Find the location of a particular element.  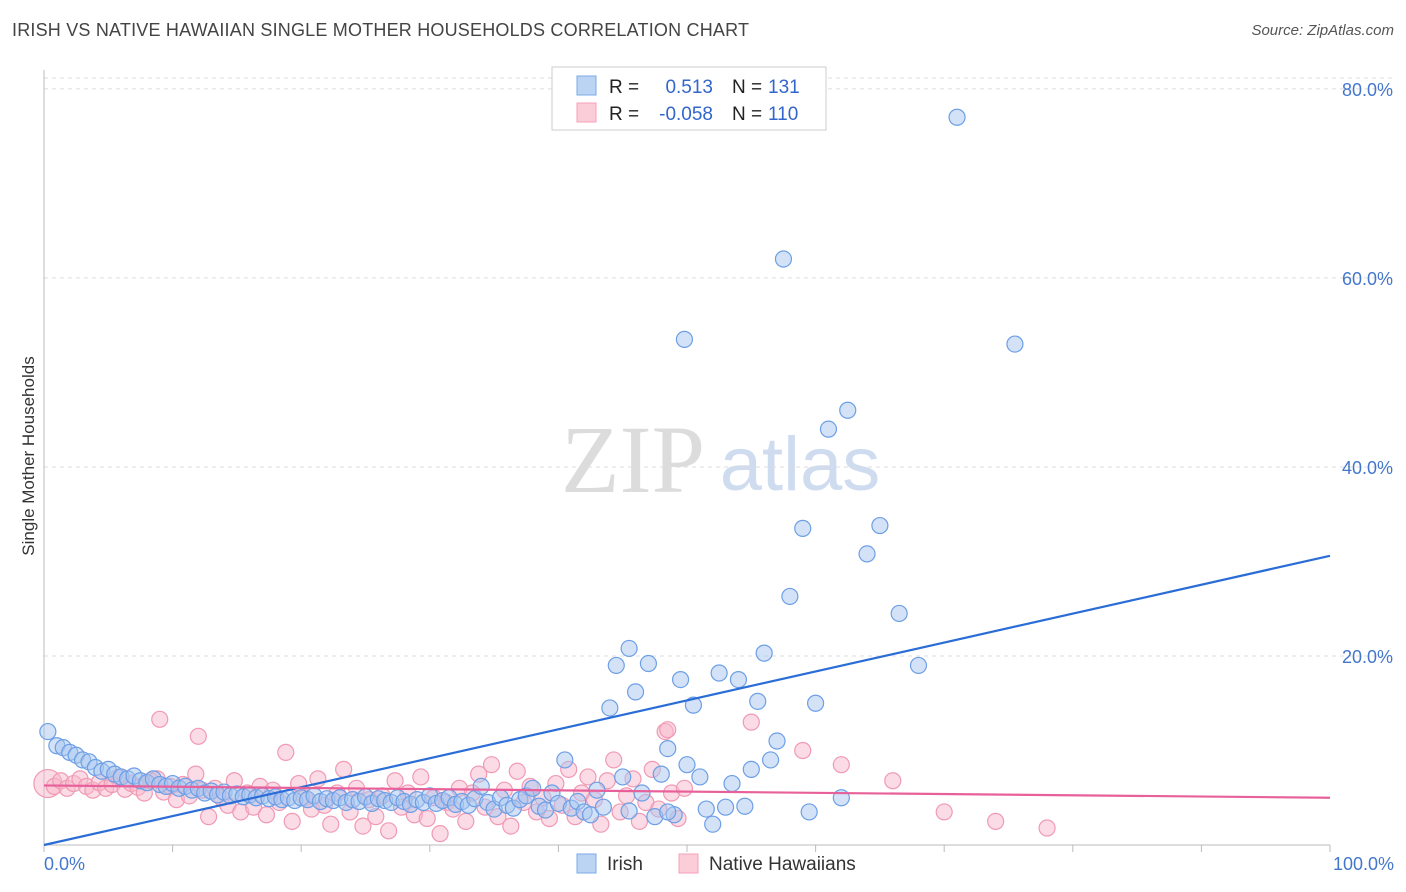

legend-n-value-native-hawaiians: 110 is located at coordinates (783, 114).